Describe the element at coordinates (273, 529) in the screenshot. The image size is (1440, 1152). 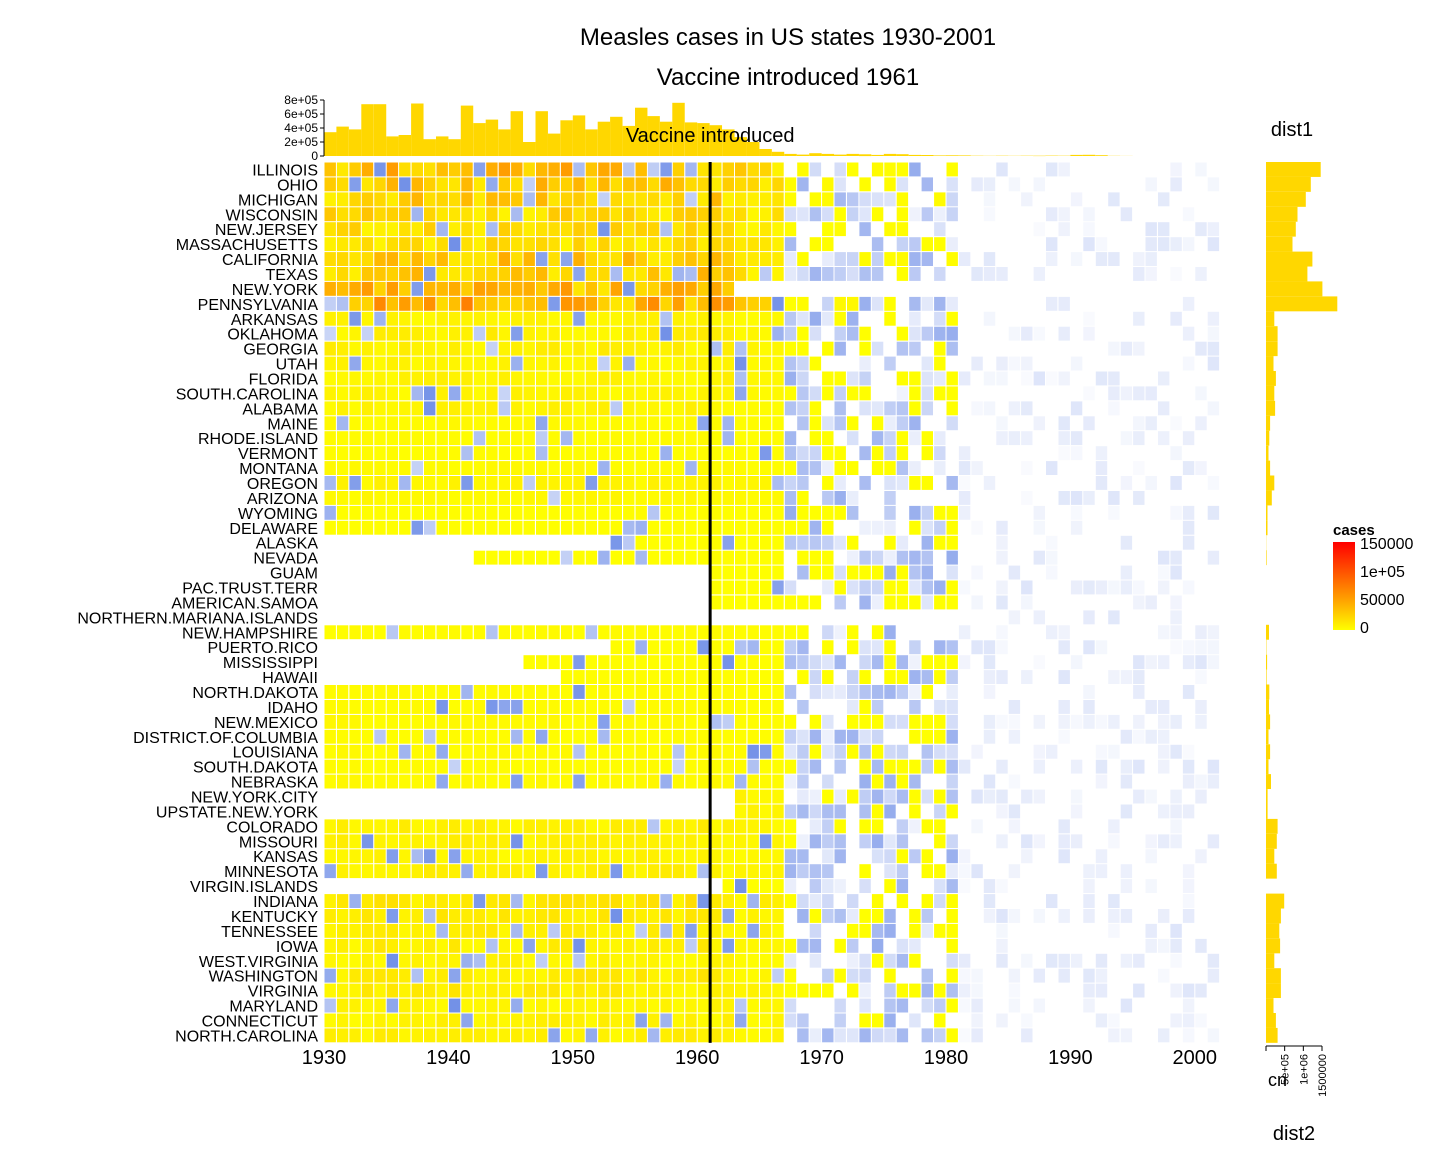
I see `state-label: DELAWARE` at that location.